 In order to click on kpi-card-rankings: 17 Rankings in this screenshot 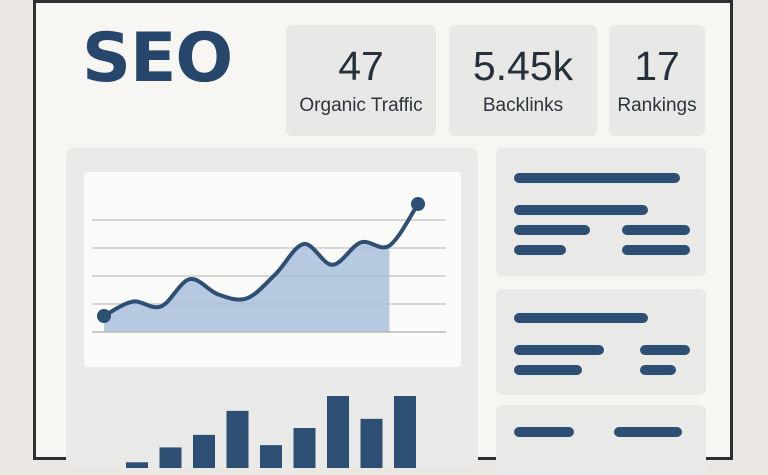, I will do `click(657, 80)`.